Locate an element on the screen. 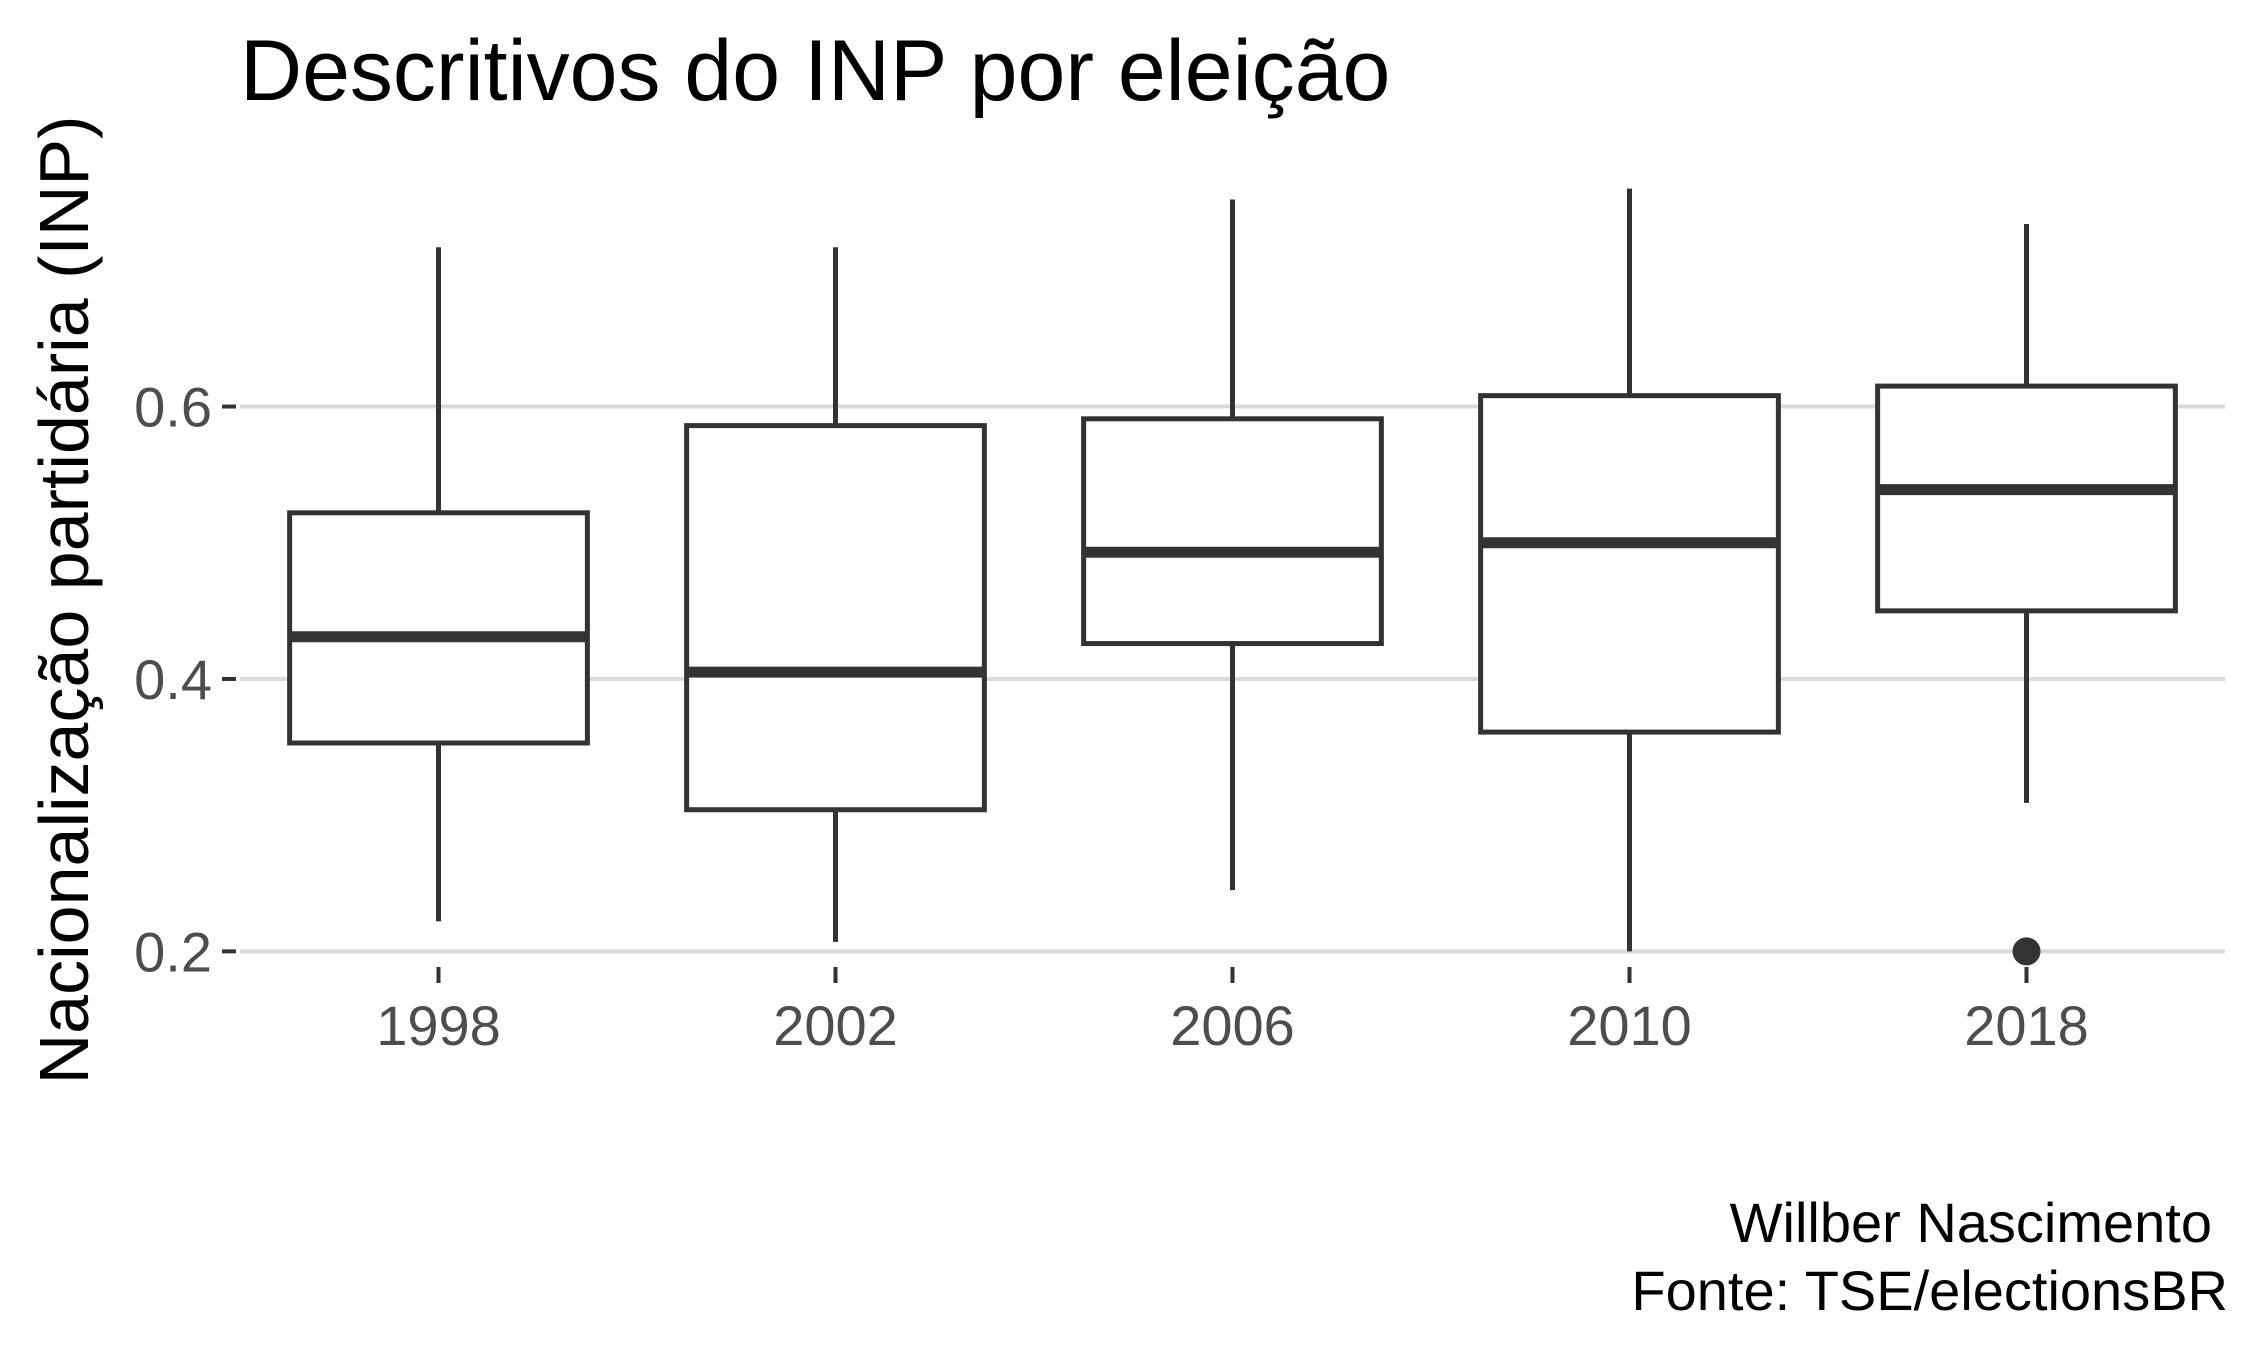 The width and height of the screenshot is (2250, 1350). box-2006 is located at coordinates (1232, 545).